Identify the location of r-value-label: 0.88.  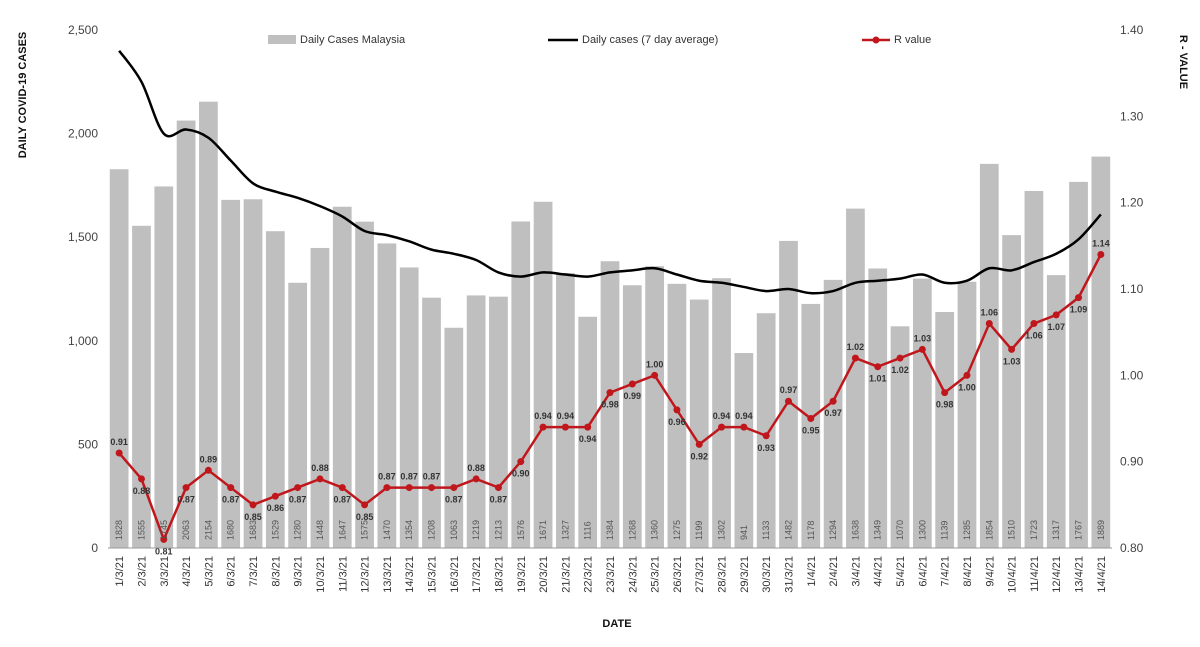
(320, 468).